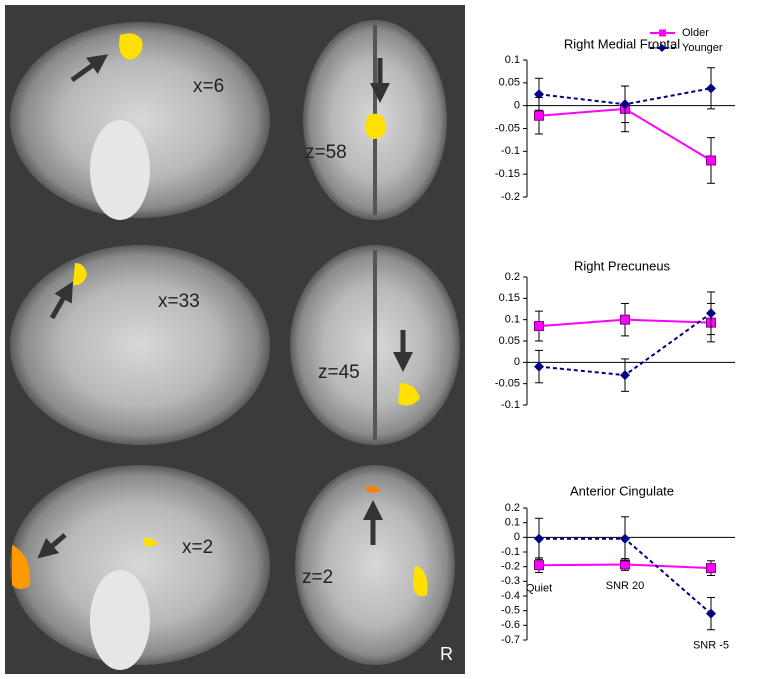 The image size is (769, 679). What do you see at coordinates (317, 577) in the screenshot?
I see `slice-label: z=2` at bounding box center [317, 577].